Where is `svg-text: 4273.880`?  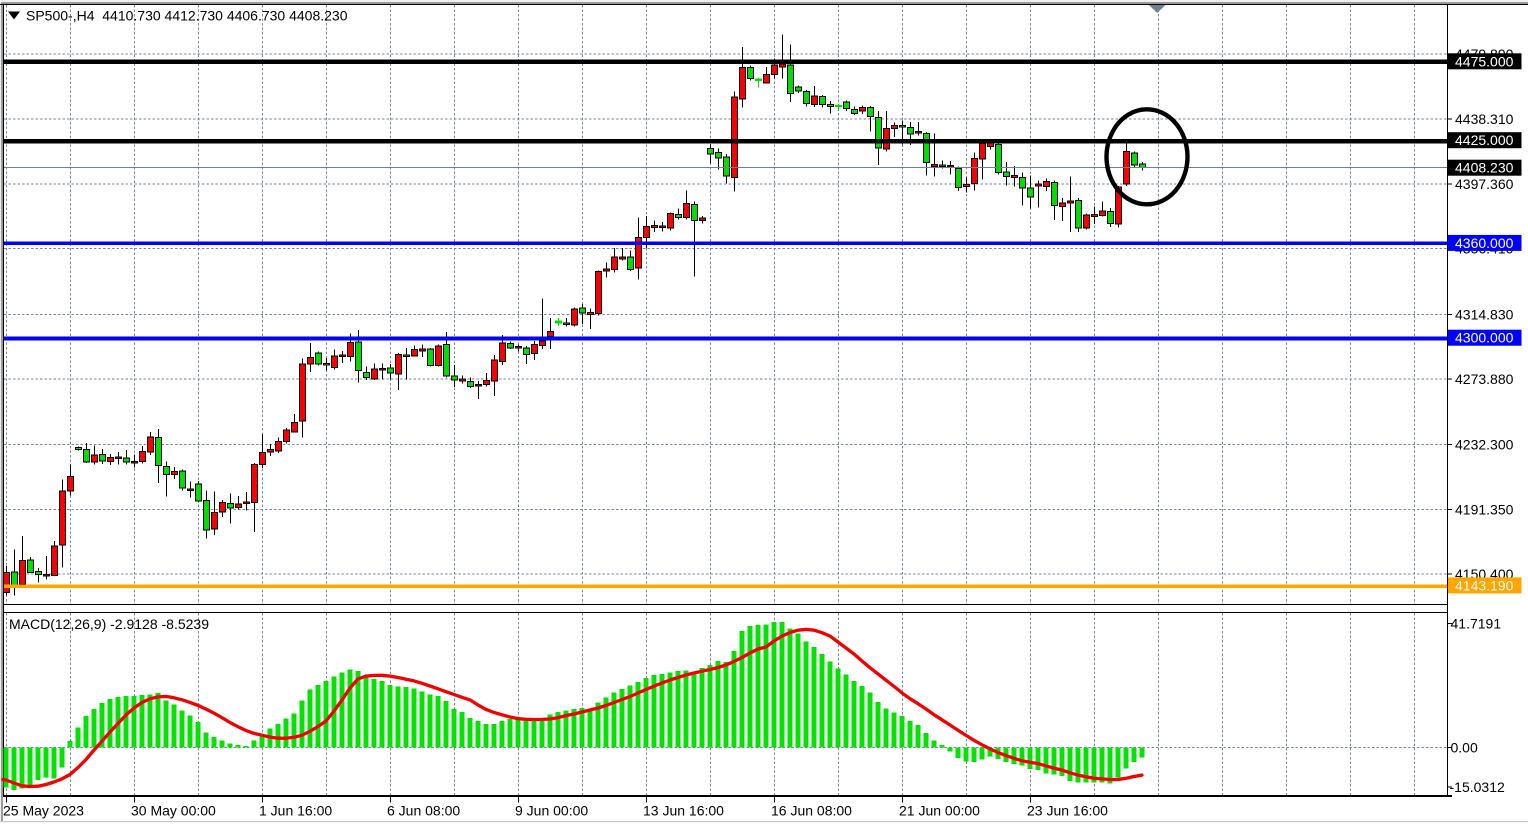
svg-text: 4273.880 is located at coordinates (1484, 379).